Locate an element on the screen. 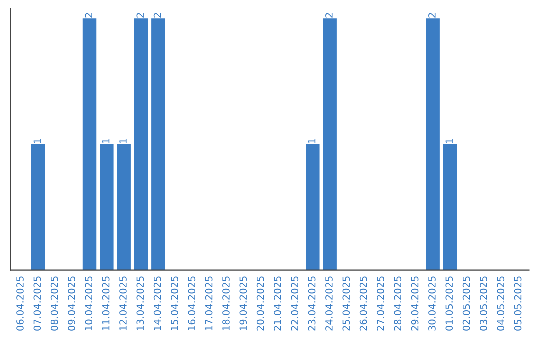 The image size is (540, 340). x-tick-label: 24.04.2025 is located at coordinates (329, 303).